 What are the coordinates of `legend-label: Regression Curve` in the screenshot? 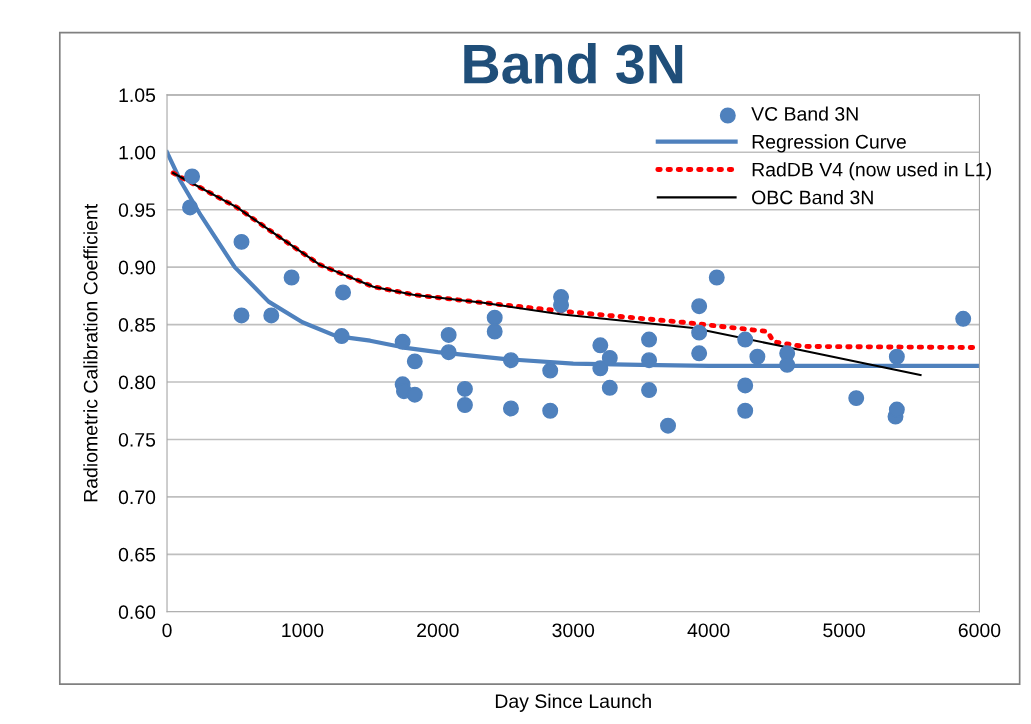 It's located at (829, 143).